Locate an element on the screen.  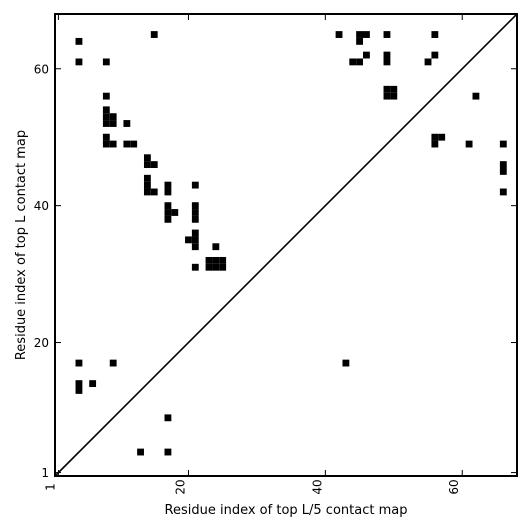
y-tick-label: 1 is located at coordinates (45, 473).